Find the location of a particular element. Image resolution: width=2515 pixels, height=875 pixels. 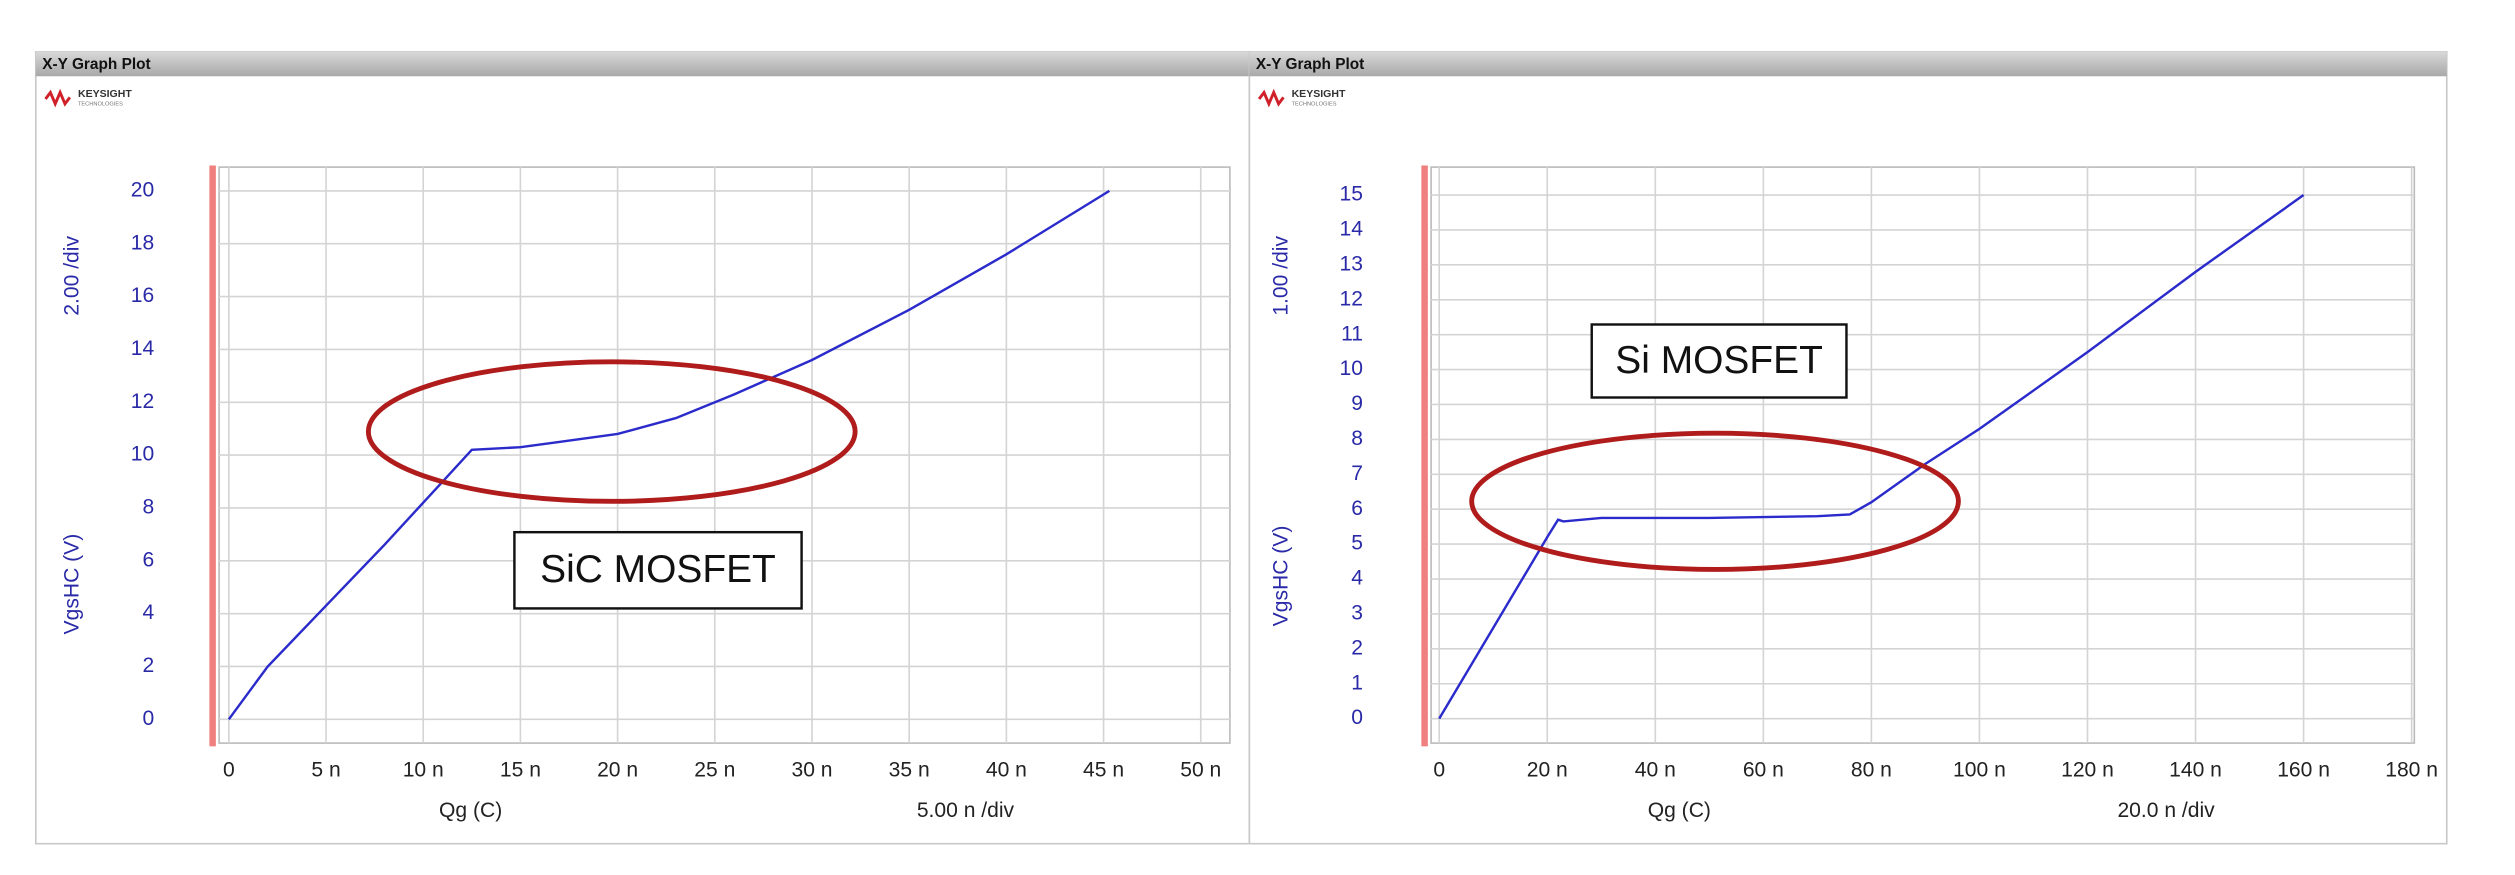

x-tick-label: 160 n is located at coordinates (2303, 769).